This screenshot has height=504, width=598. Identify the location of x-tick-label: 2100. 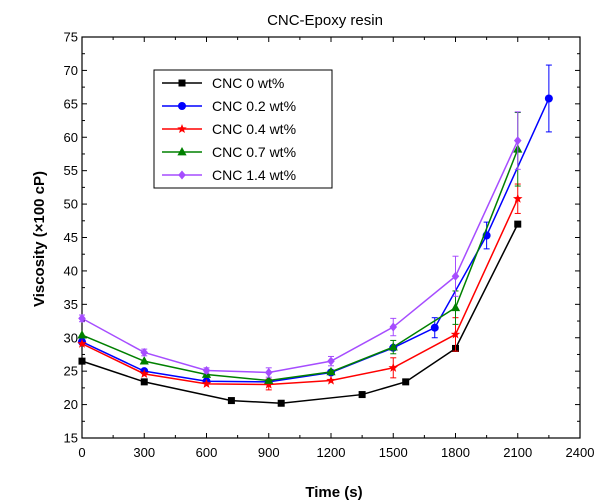
(517, 452).